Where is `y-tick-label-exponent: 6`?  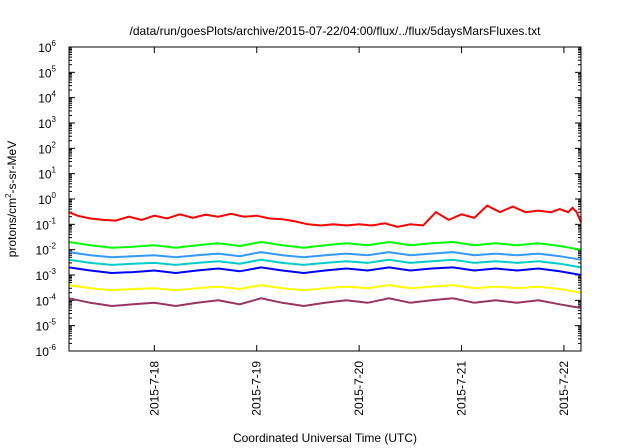 y-tick-label-exponent: 6 is located at coordinates (54, 43).